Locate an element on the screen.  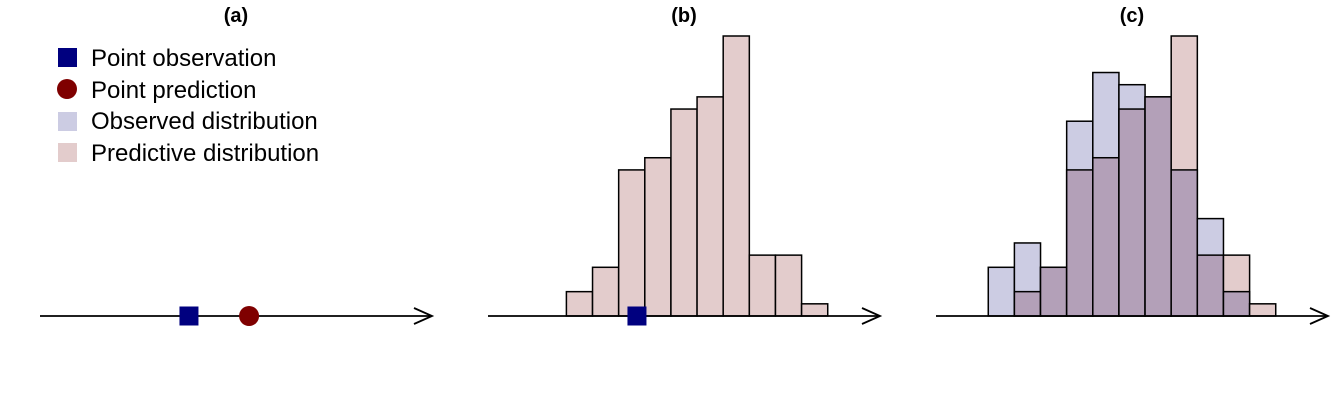
legend-label-point-prediction: Point prediction is located at coordinates (173, 90).